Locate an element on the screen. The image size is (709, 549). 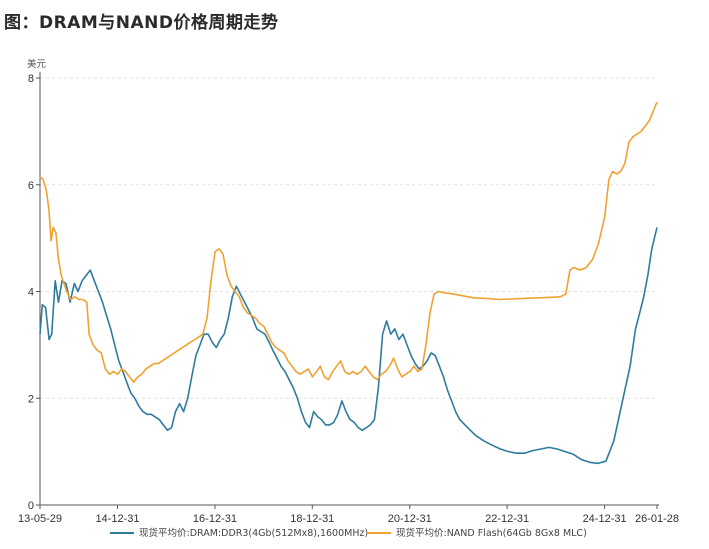
x-tick-label: 13-05-29 is located at coordinates (40, 519).